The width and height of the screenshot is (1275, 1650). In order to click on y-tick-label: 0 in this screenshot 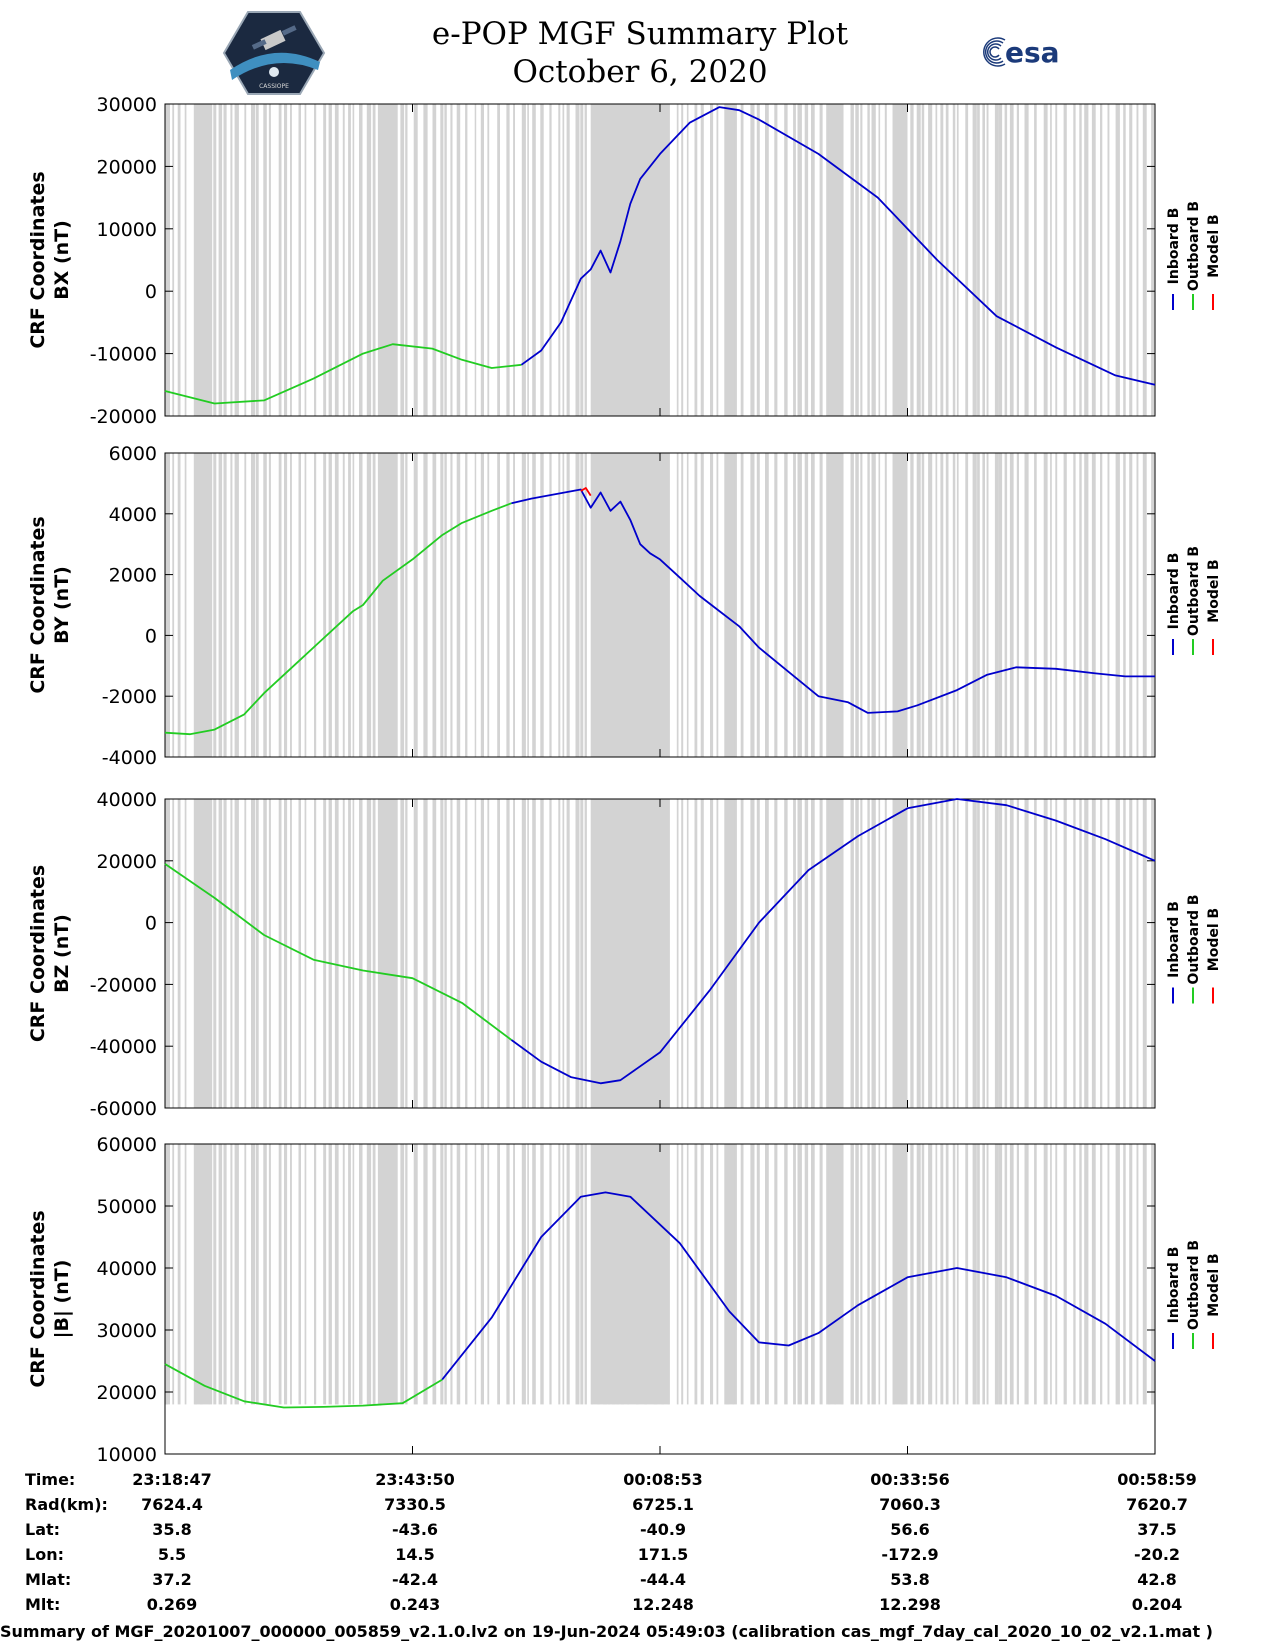, I will do `click(151, 292)`.